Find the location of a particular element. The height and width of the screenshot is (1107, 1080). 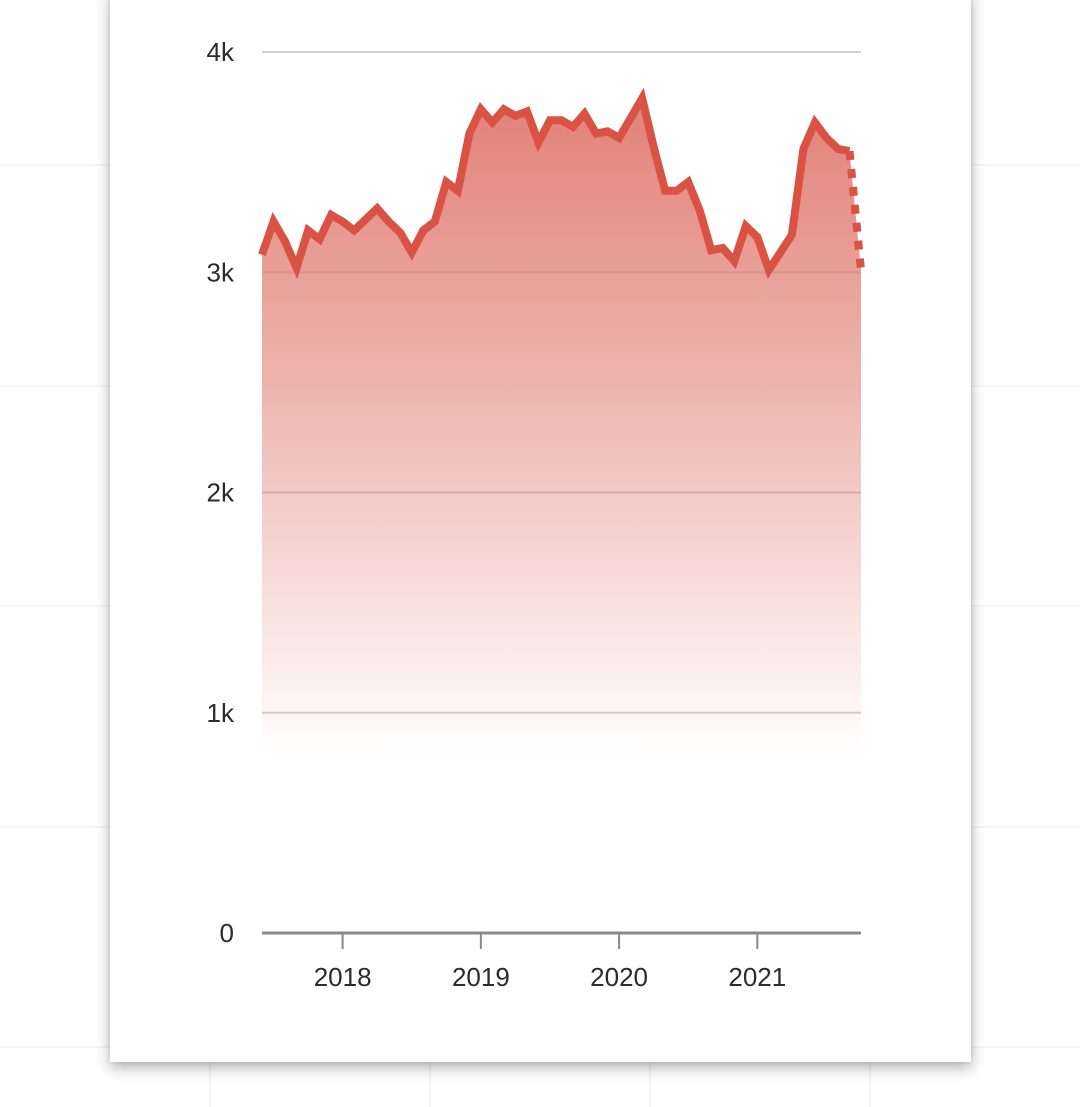

x-tick-labels: 2018 2019 2020 2021 is located at coordinates (550, 977).